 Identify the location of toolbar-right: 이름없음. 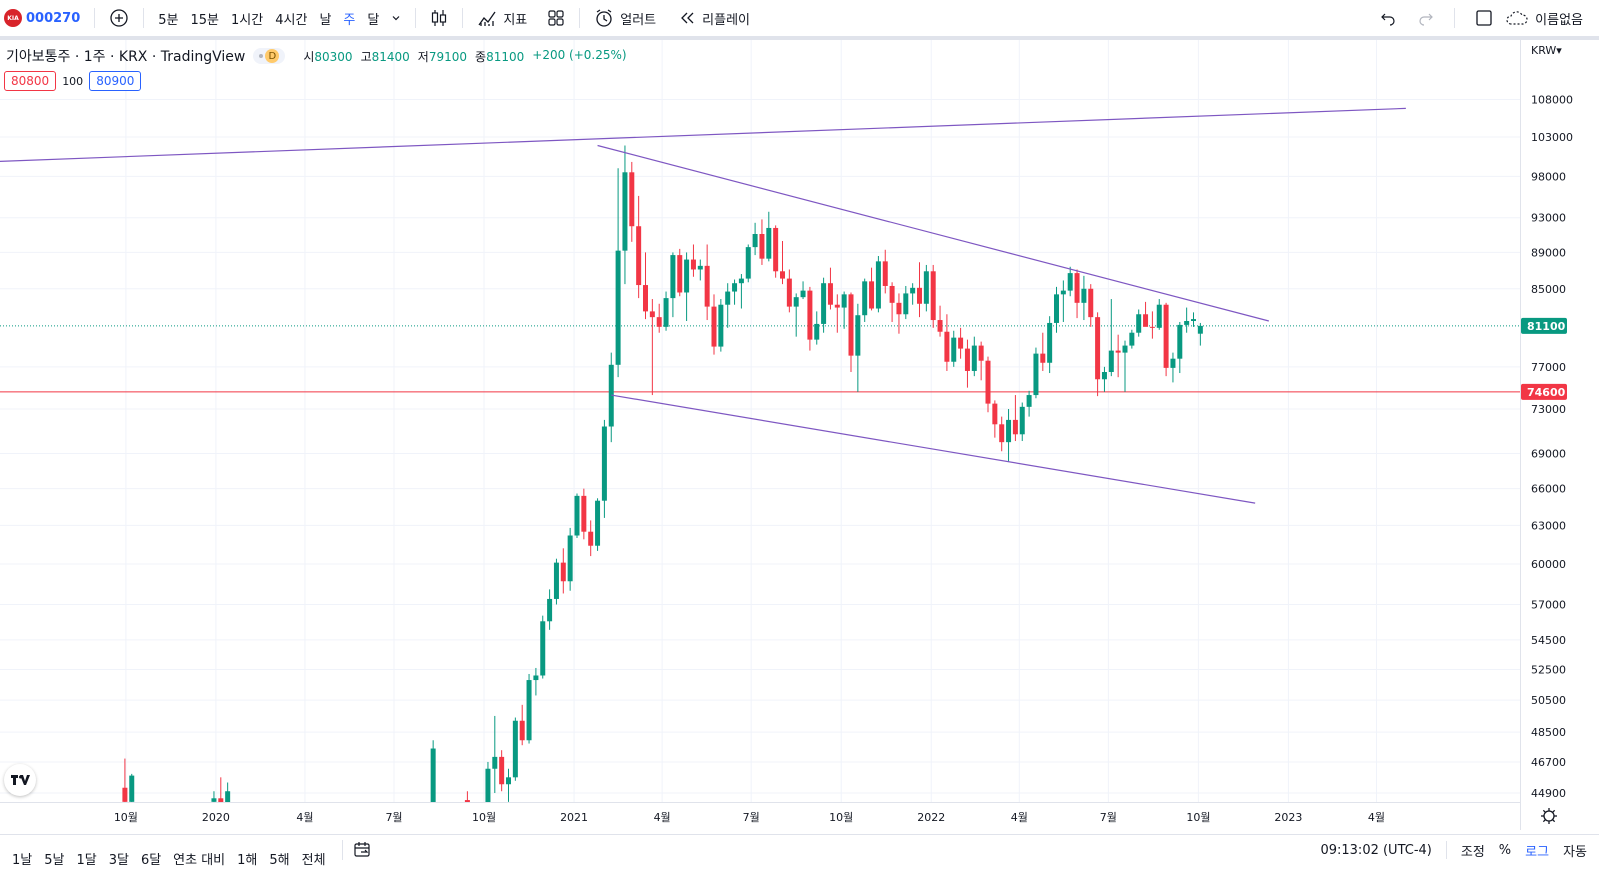
(1481, 18).